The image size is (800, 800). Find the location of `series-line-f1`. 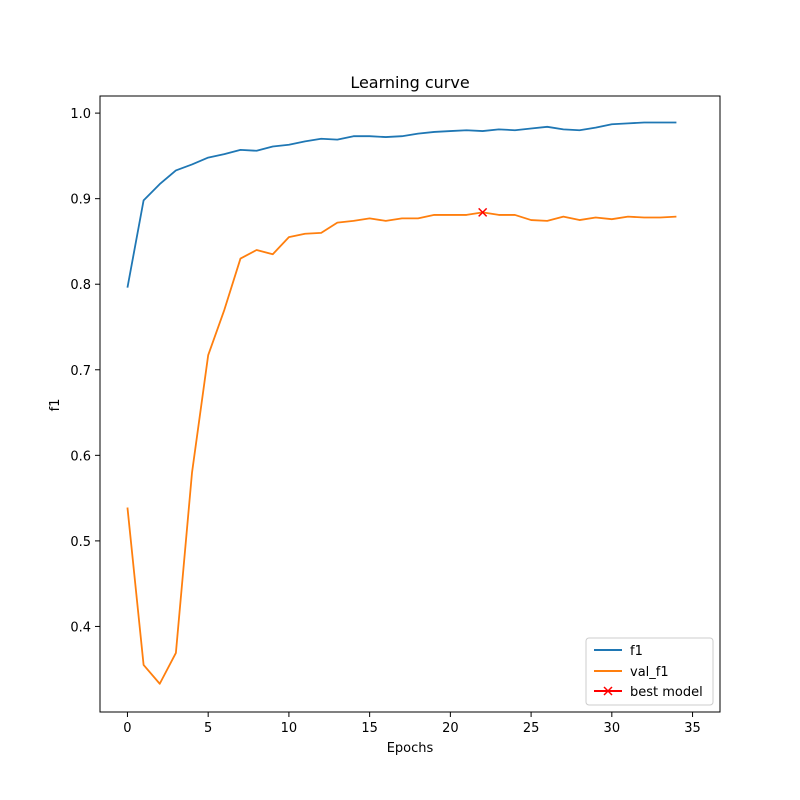

series-line-f1 is located at coordinates (401, 204).